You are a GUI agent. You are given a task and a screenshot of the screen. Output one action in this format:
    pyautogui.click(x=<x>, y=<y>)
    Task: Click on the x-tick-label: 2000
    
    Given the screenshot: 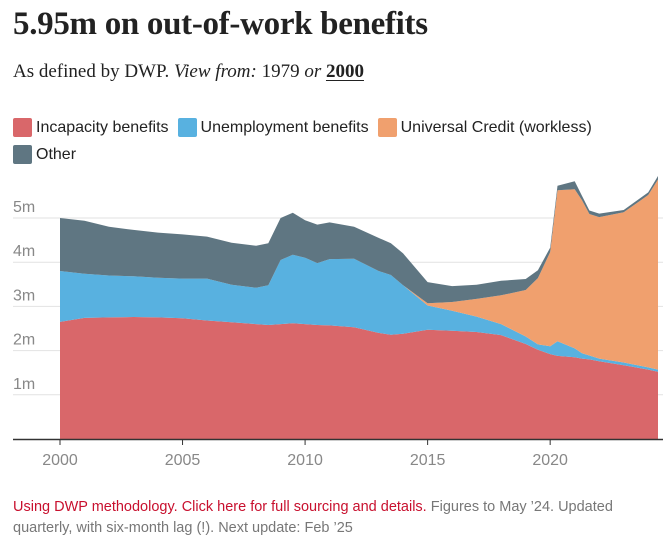 What is the action you would take?
    pyautogui.click(x=60, y=460)
    